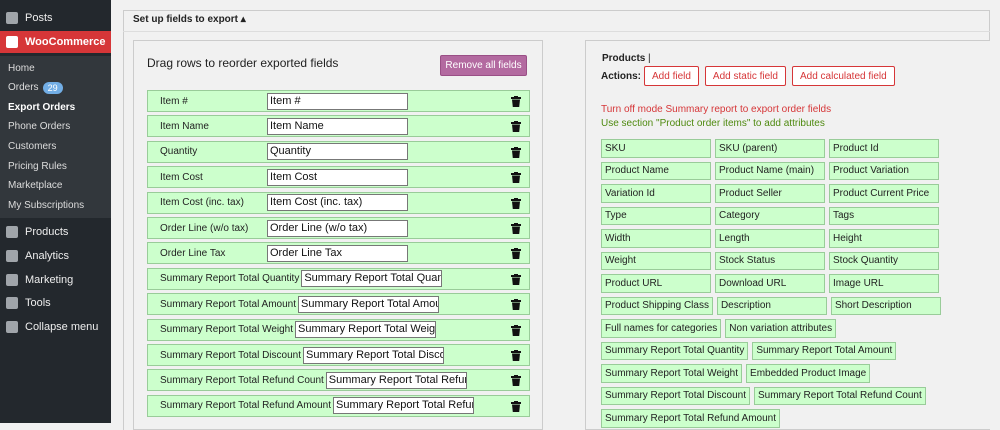 This screenshot has height=430, width=1000. Describe the element at coordinates (657, 305) in the screenshot. I see `field-tag: Product Shipping Class` at that location.